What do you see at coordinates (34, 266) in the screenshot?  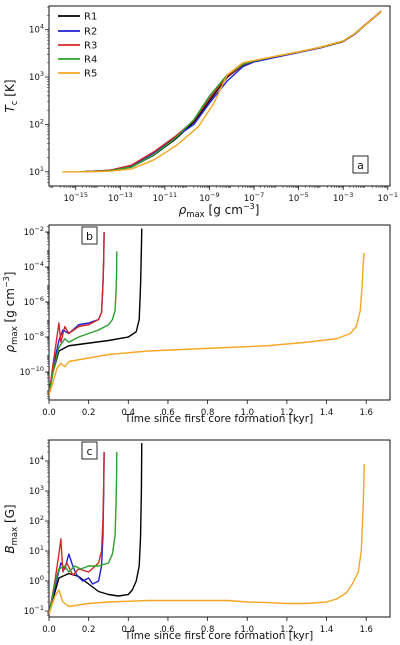 I see `panel-b-ytick-label: 10⁻⁴` at bounding box center [34, 266].